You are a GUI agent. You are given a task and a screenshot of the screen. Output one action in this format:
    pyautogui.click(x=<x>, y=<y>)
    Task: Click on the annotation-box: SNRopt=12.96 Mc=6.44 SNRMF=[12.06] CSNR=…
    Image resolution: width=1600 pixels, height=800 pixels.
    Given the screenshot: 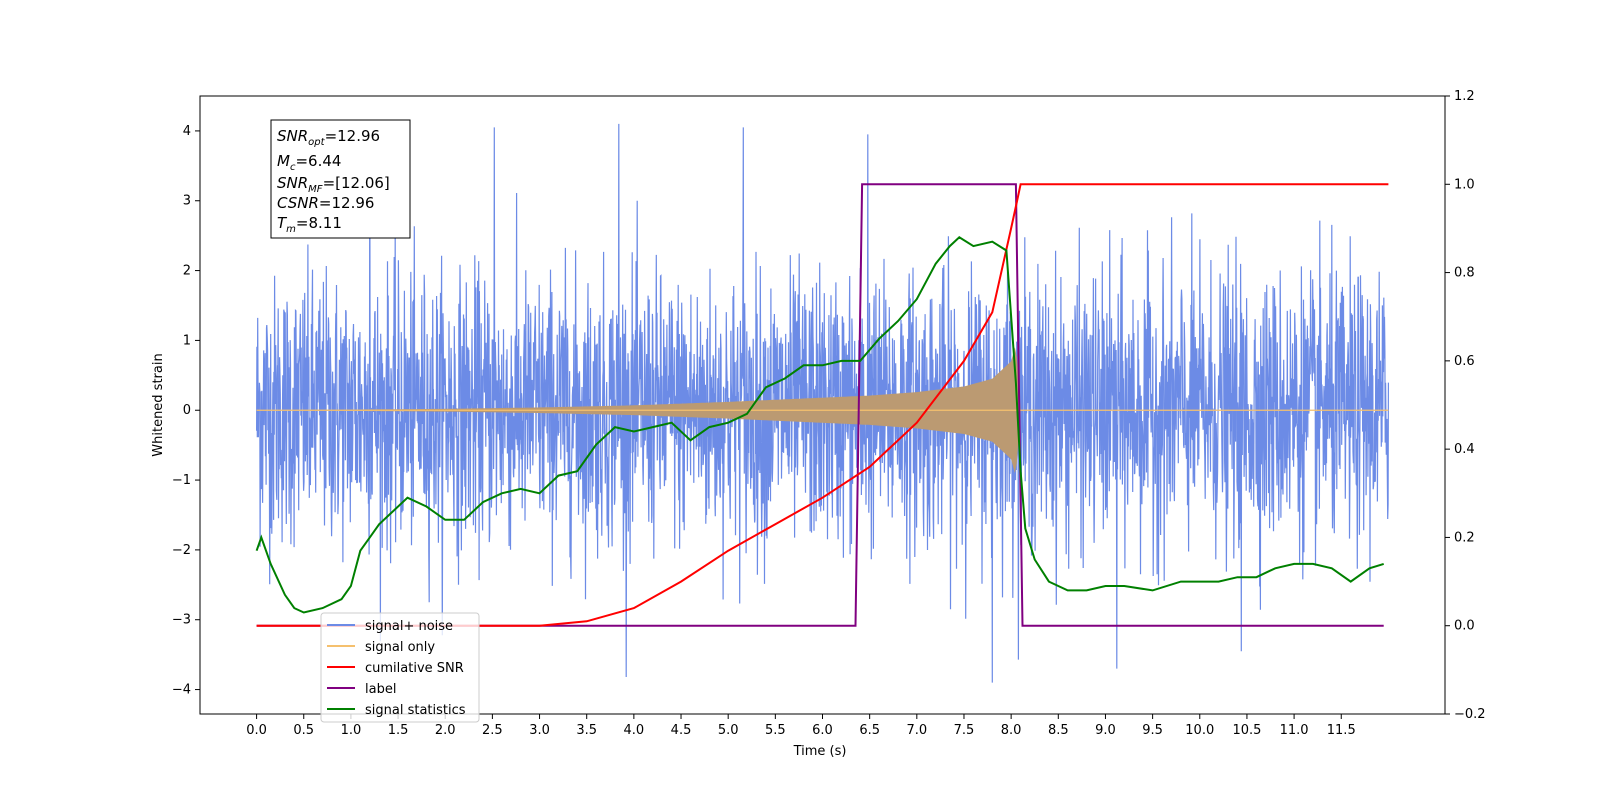 What is the action you would take?
    pyautogui.click(x=340, y=179)
    